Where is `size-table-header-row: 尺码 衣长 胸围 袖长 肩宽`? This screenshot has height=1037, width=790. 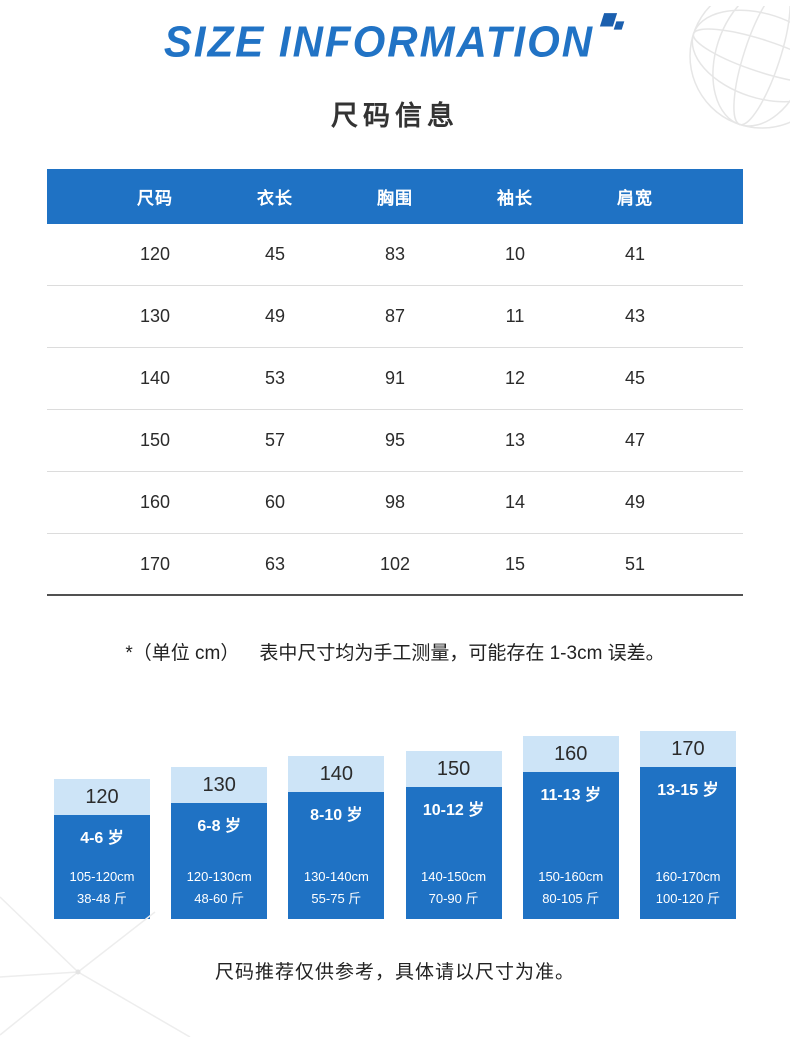 size-table-header-row: 尺码 衣长 胸围 袖长 肩宽 is located at coordinates (395, 196).